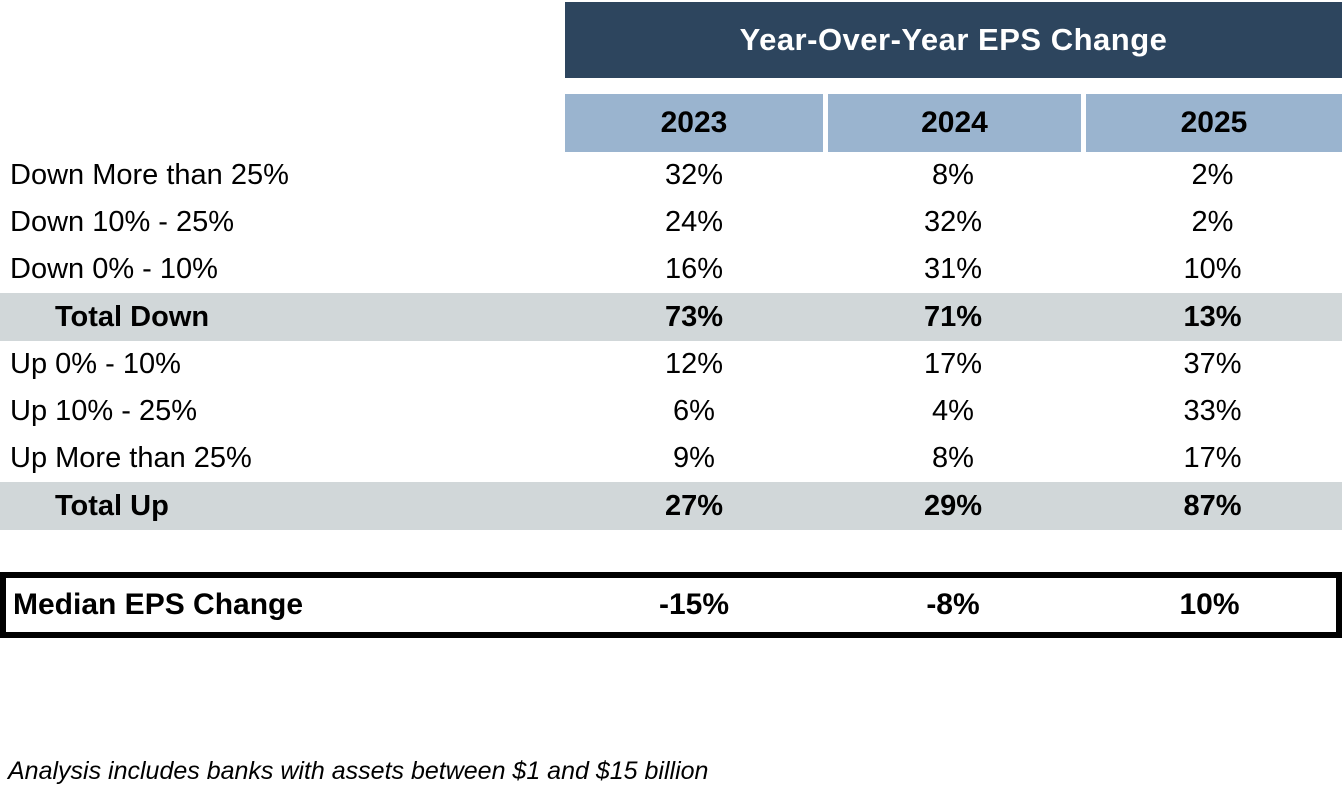  Describe the element at coordinates (1209, 604) in the screenshot. I see `median-cell: 10%` at that location.